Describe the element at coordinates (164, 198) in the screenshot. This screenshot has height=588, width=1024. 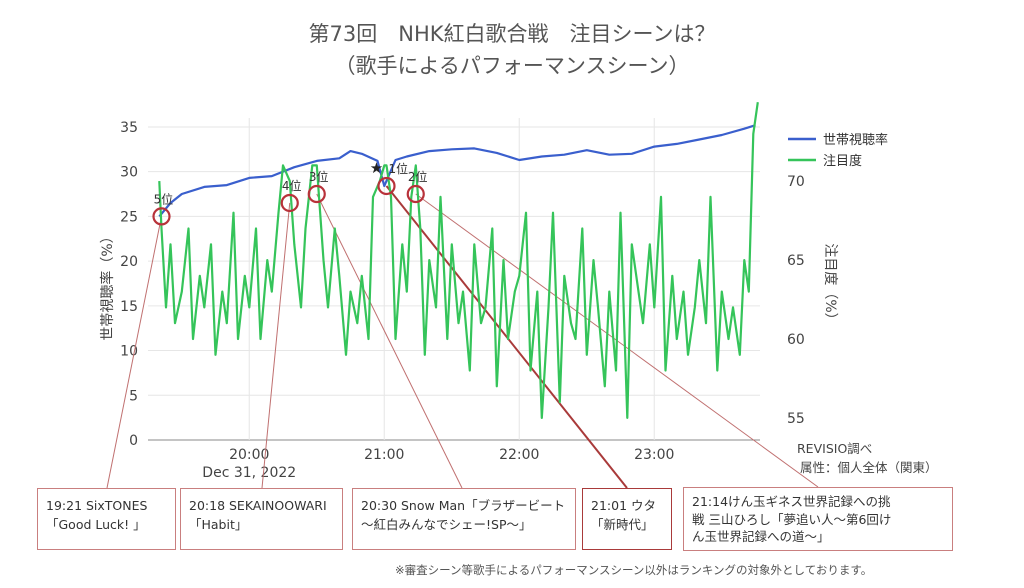
I see `marker-label-5位: 5位` at that location.